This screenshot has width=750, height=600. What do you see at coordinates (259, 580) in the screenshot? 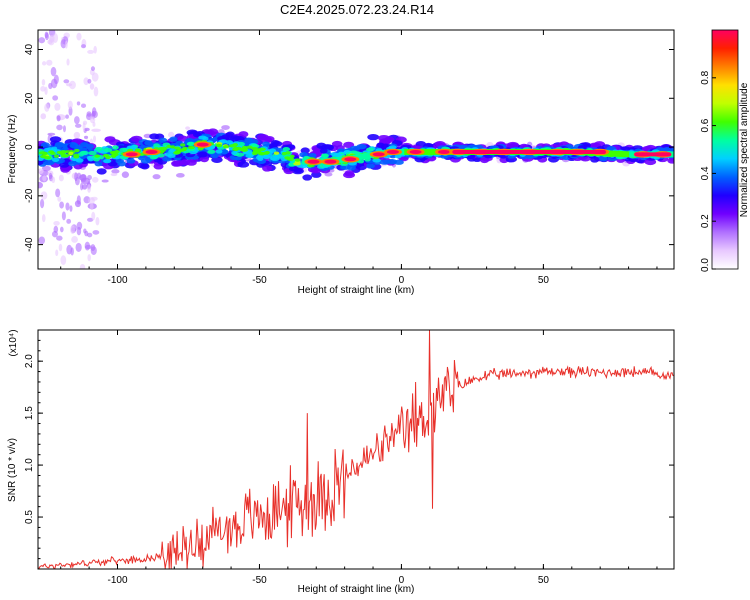
I see `x-tick-label: -50` at bounding box center [259, 580].